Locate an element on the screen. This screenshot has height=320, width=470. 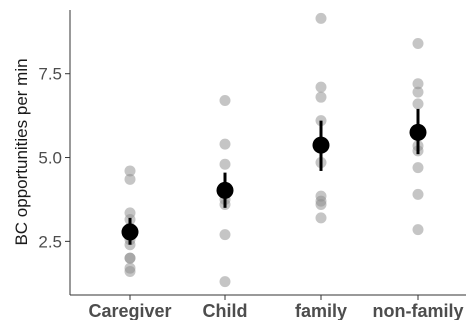
y-tick-label: 2.5 is located at coordinates (50, 241).